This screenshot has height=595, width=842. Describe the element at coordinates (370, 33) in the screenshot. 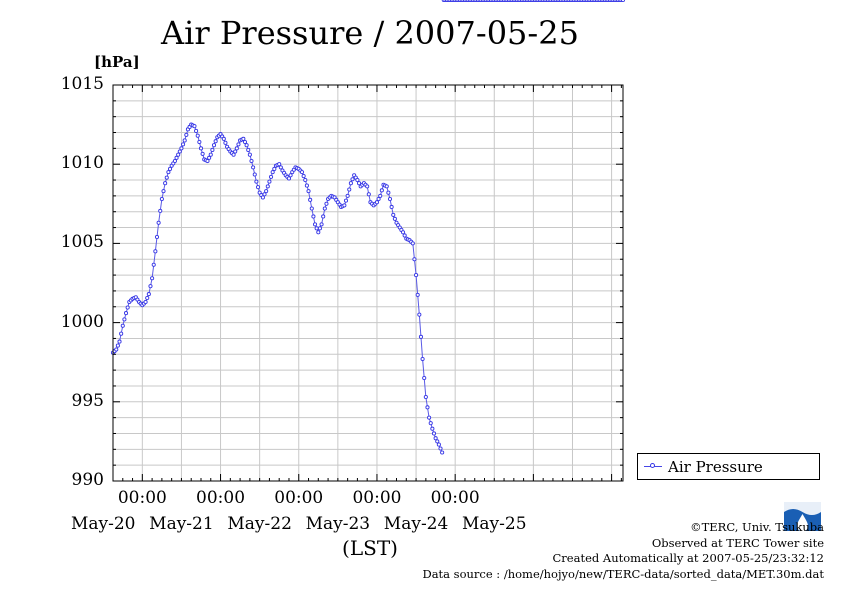

I see `chart-title: Air Pressure / 2007-05-25` at that location.